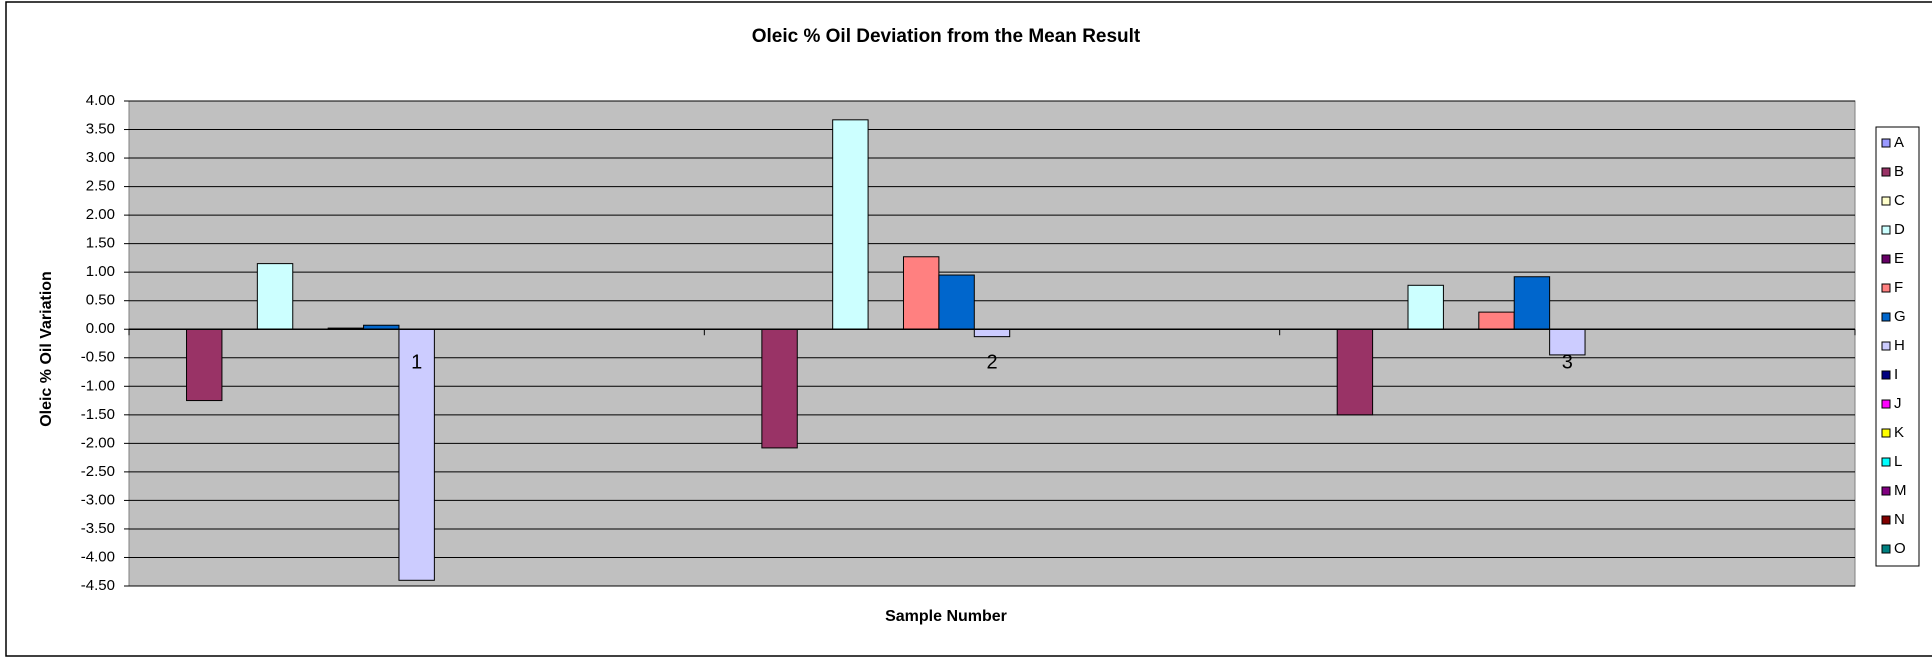 The width and height of the screenshot is (1932, 660). Describe the element at coordinates (98, 499) in the screenshot. I see `y-tick-label: -3.00` at that location.